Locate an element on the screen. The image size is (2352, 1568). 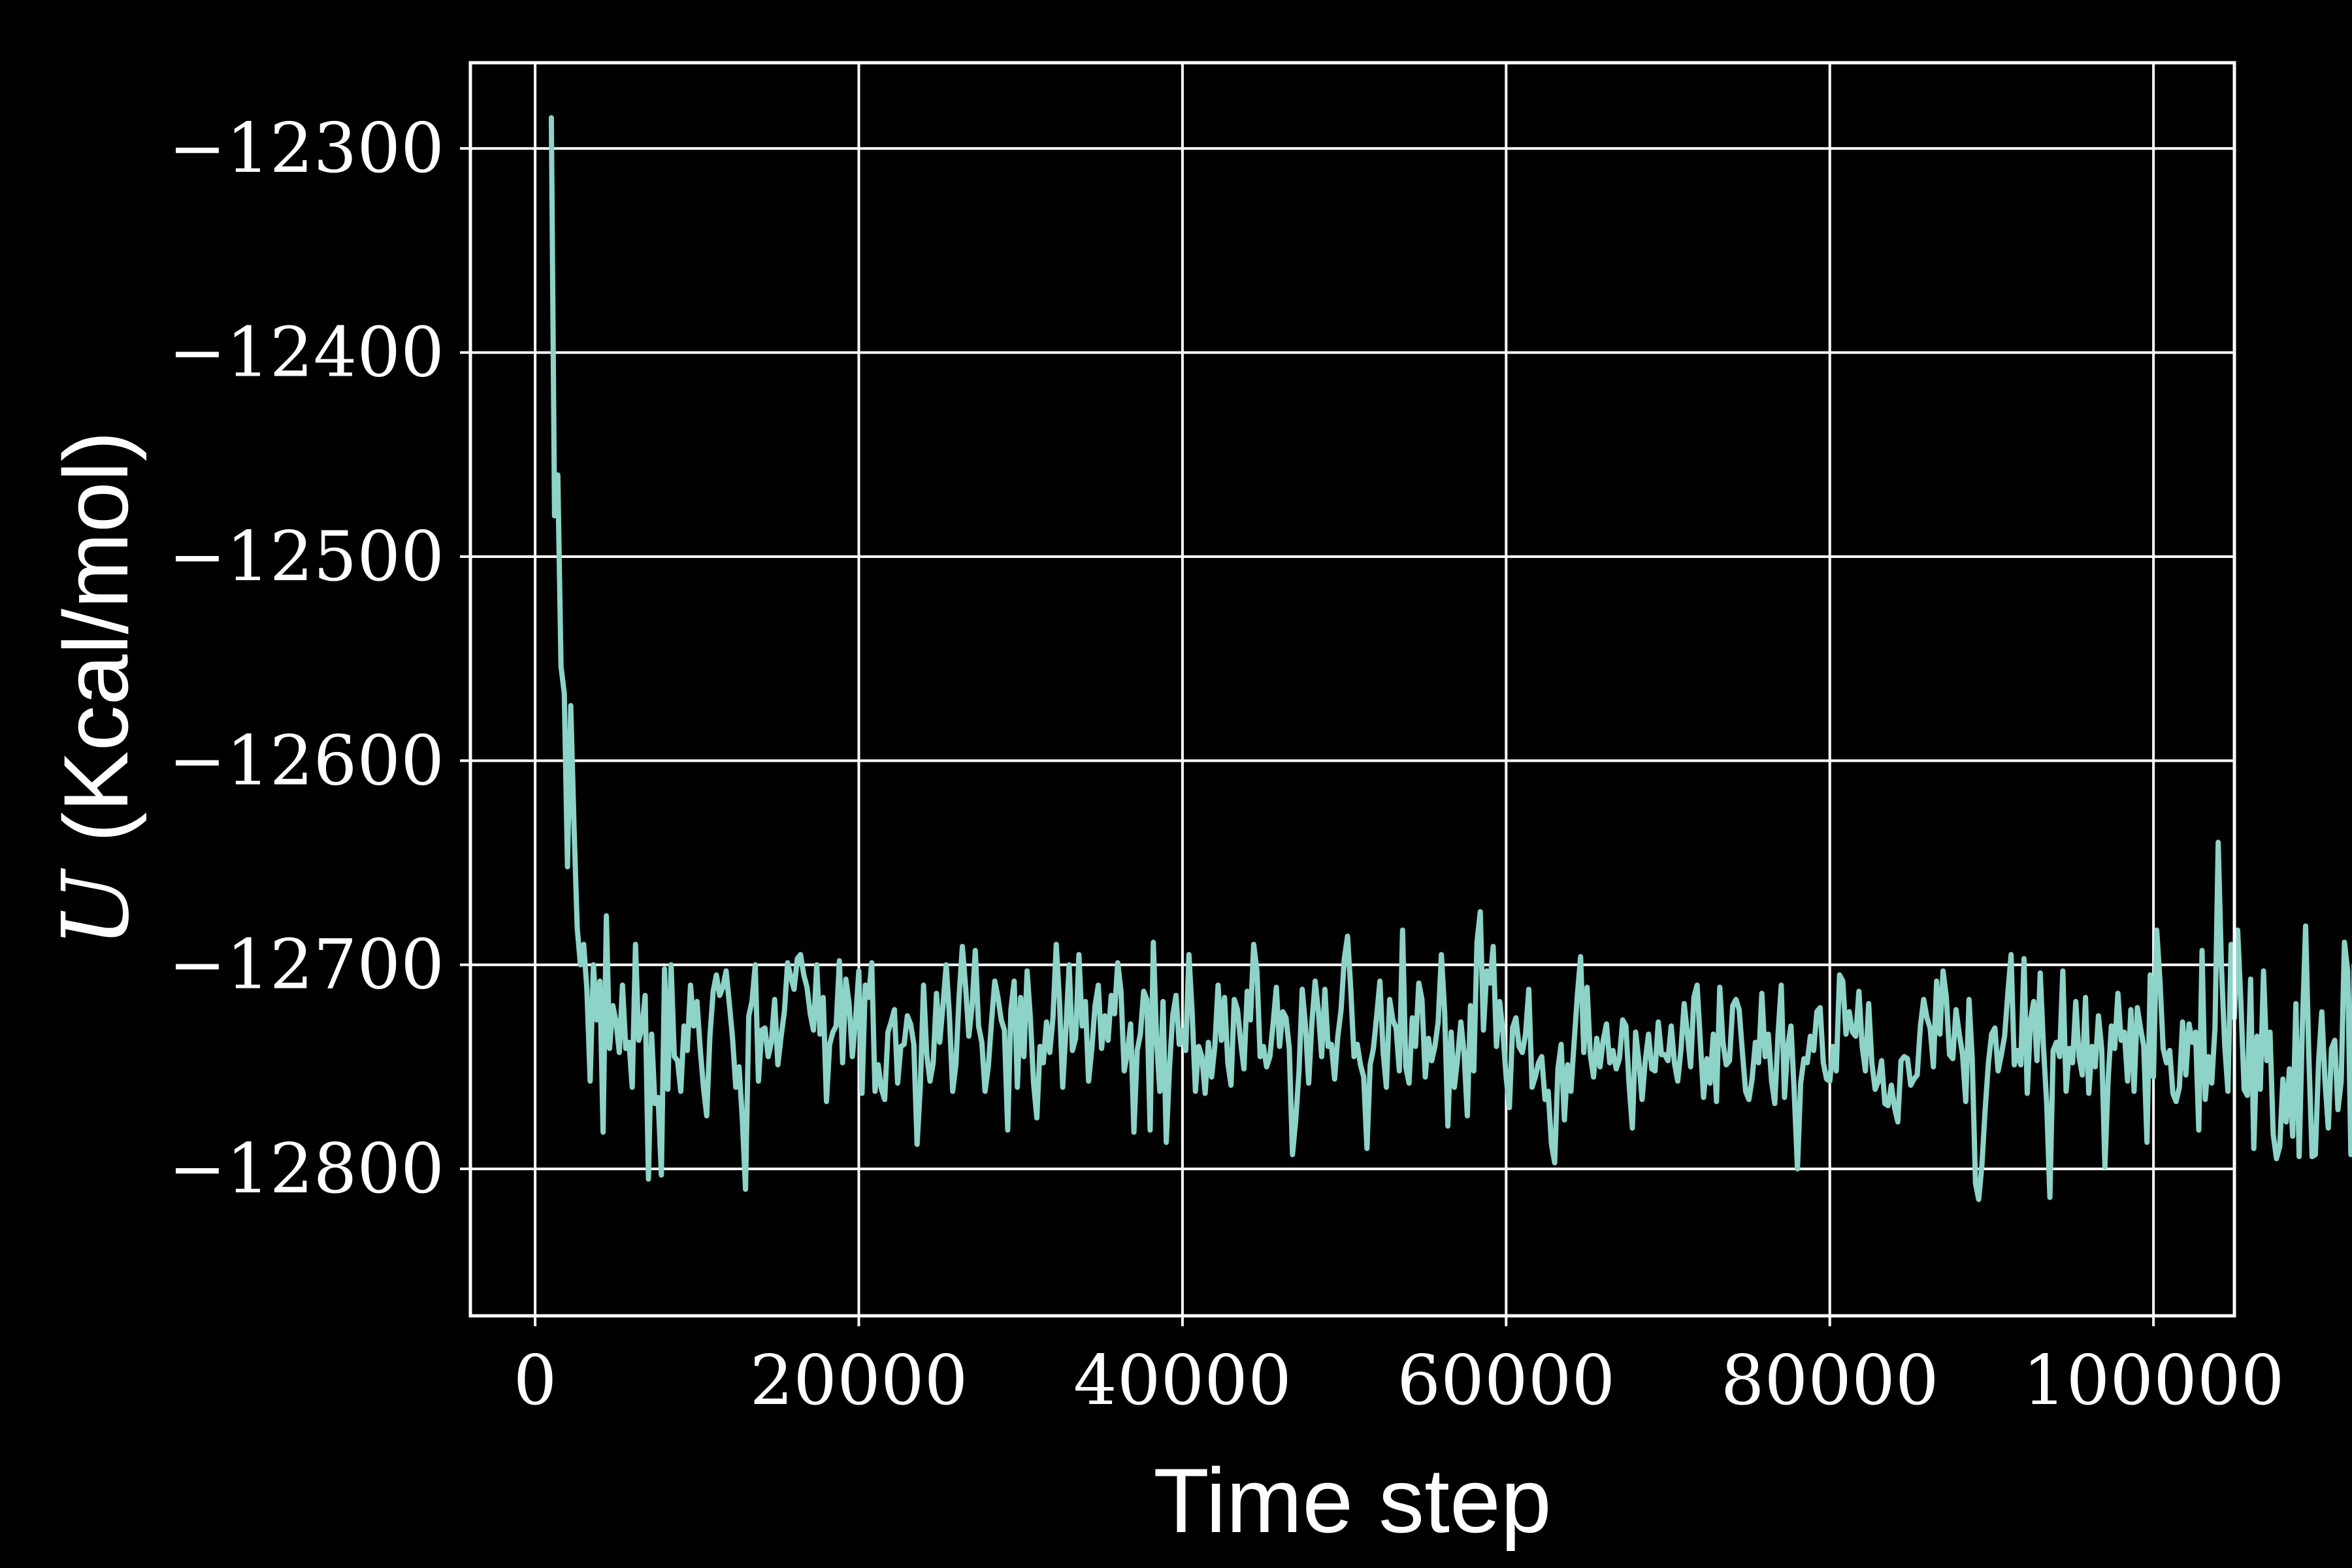
x-tick-label: 100000 is located at coordinates (2154, 1380).